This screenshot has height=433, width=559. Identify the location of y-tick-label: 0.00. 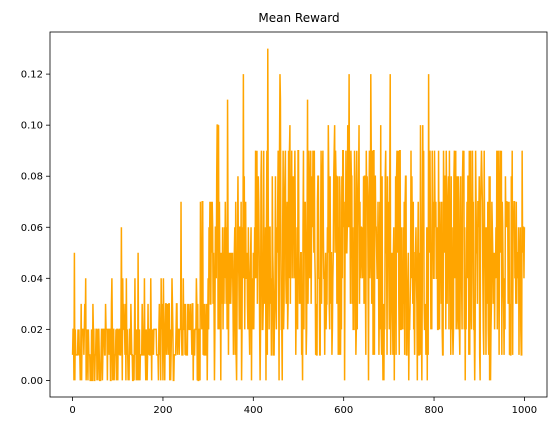
(32, 381).